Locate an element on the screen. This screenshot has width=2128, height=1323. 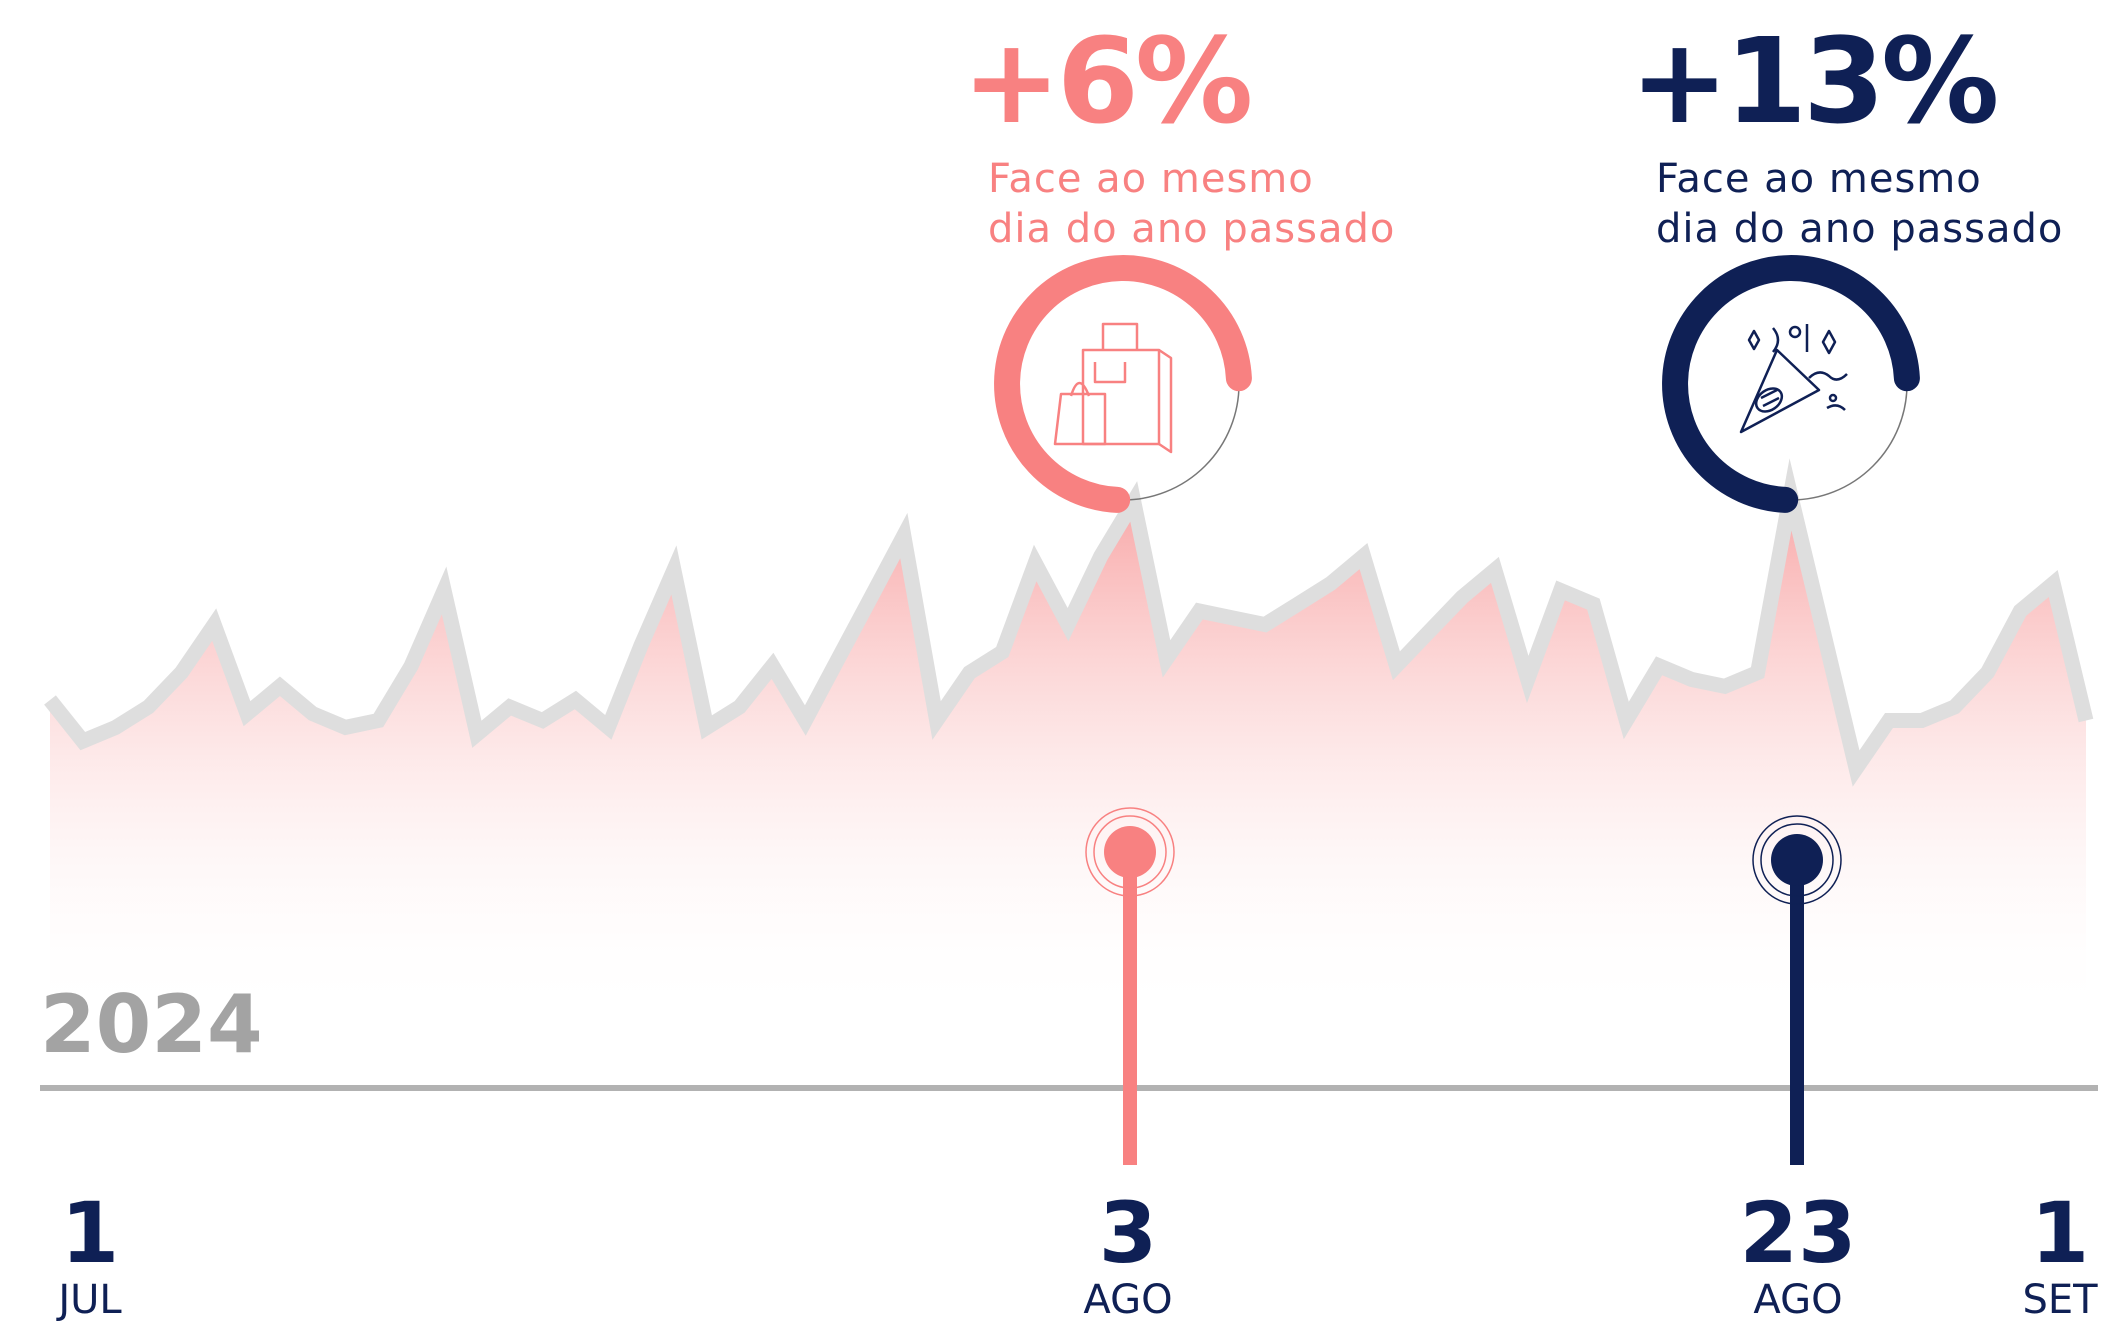
x-label-23-ago: 23 AGO is located at coordinates (1798, 1254).